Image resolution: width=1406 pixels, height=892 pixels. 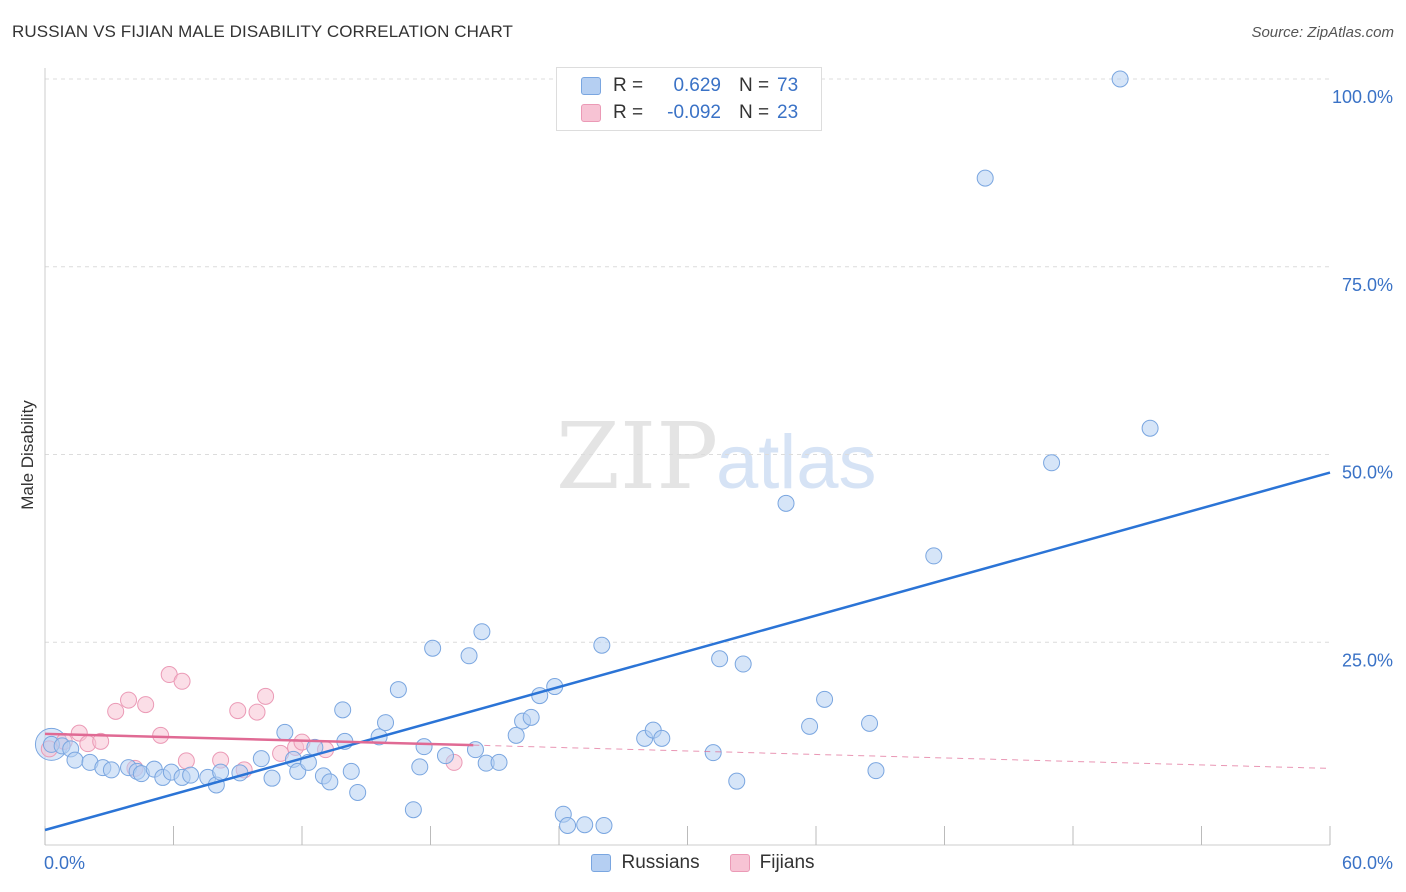 I want to click on watermark-zip: ZIP, so click(x=637, y=456).